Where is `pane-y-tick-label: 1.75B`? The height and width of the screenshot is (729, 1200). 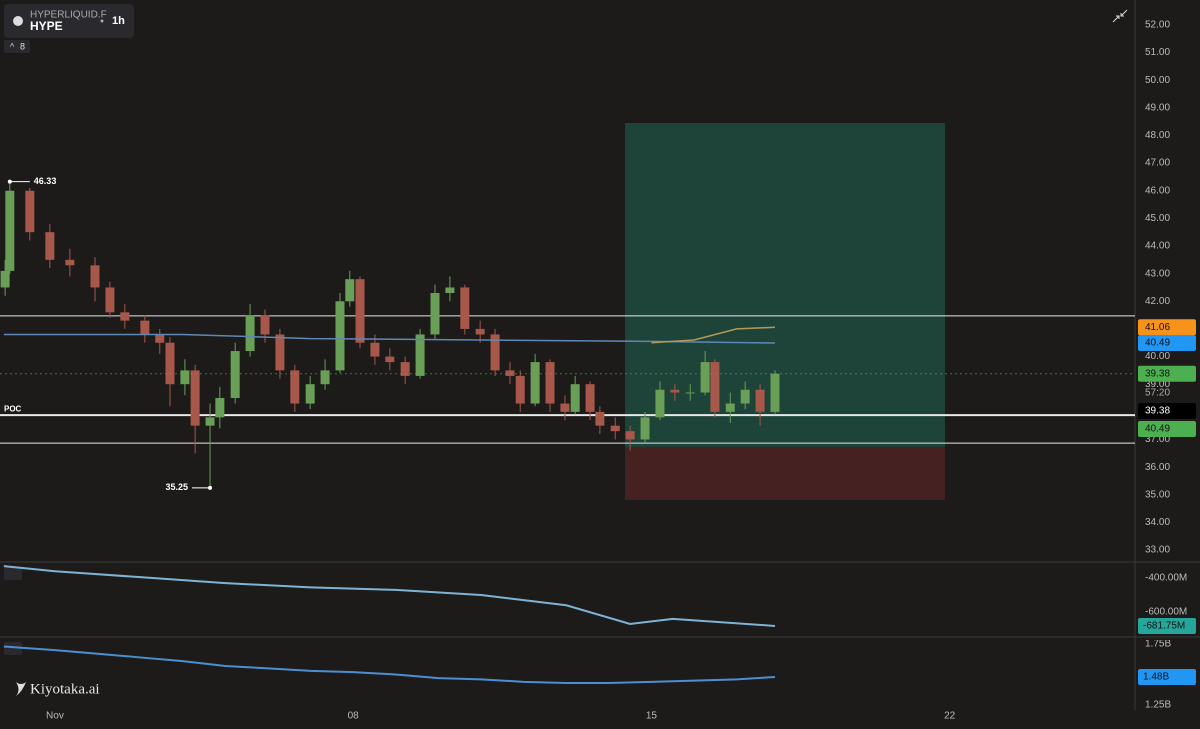 pane-y-tick-label: 1.75B is located at coordinates (1158, 644).